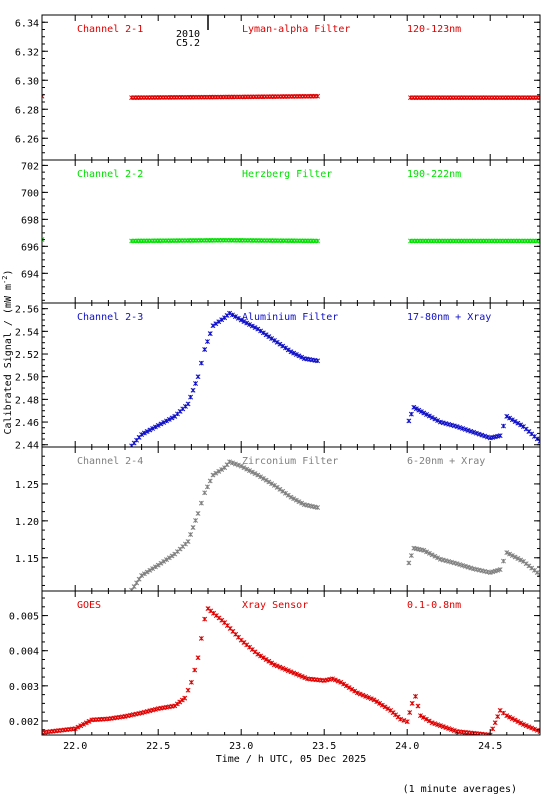 The image size is (550, 800). What do you see at coordinates (287, 174) in the screenshot?
I see `panel-2-label-2: Herzberg Filter` at bounding box center [287, 174].